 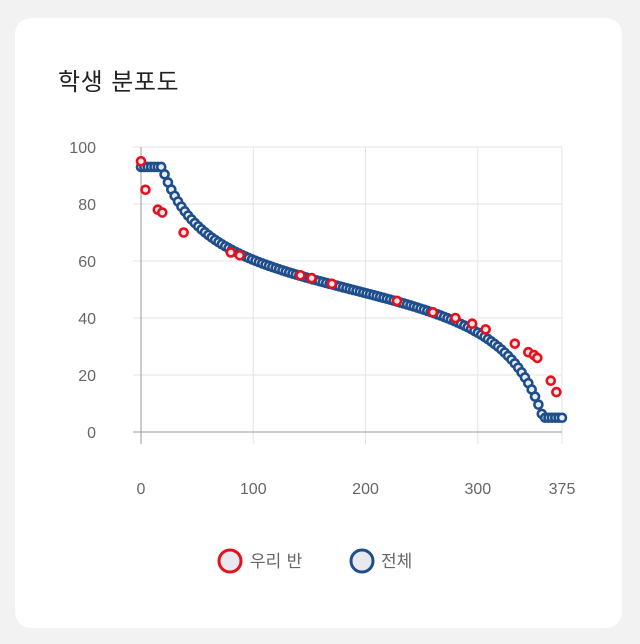 What do you see at coordinates (87, 205) in the screenshot?
I see `y-tick-label: 80` at bounding box center [87, 205].